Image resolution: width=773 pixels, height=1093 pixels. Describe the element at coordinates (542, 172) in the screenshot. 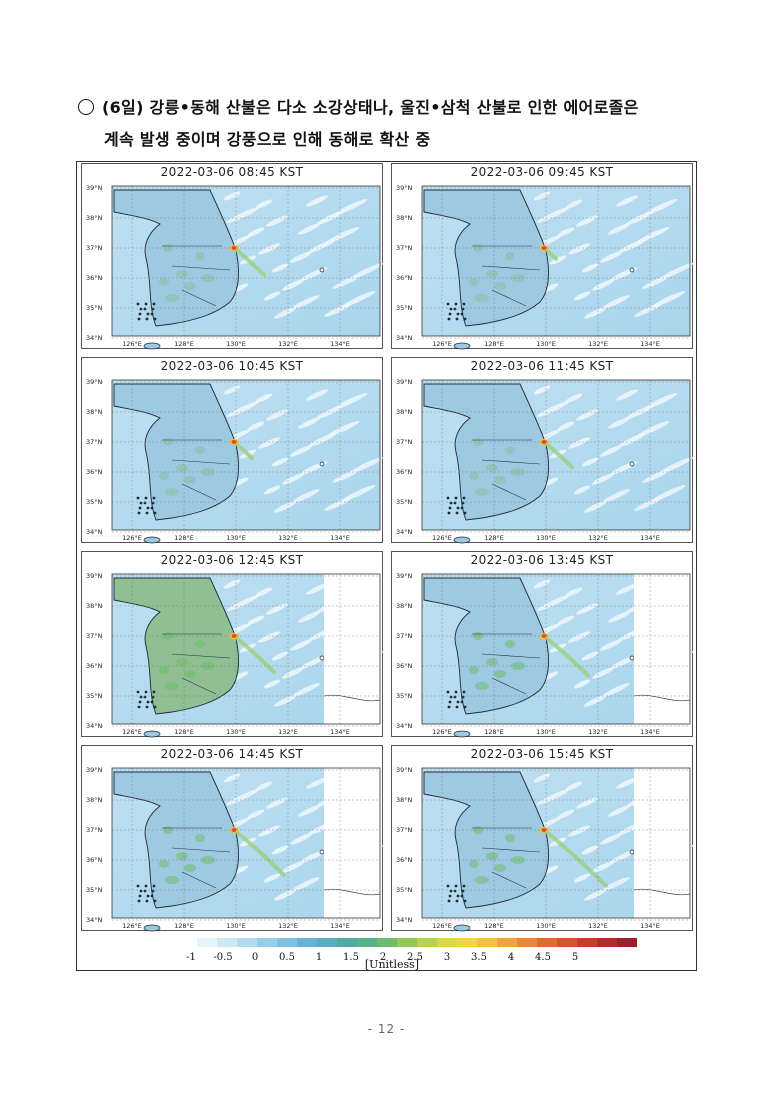

I see `panel-timestamp: 2022-03-06 09:45 KST` at that location.